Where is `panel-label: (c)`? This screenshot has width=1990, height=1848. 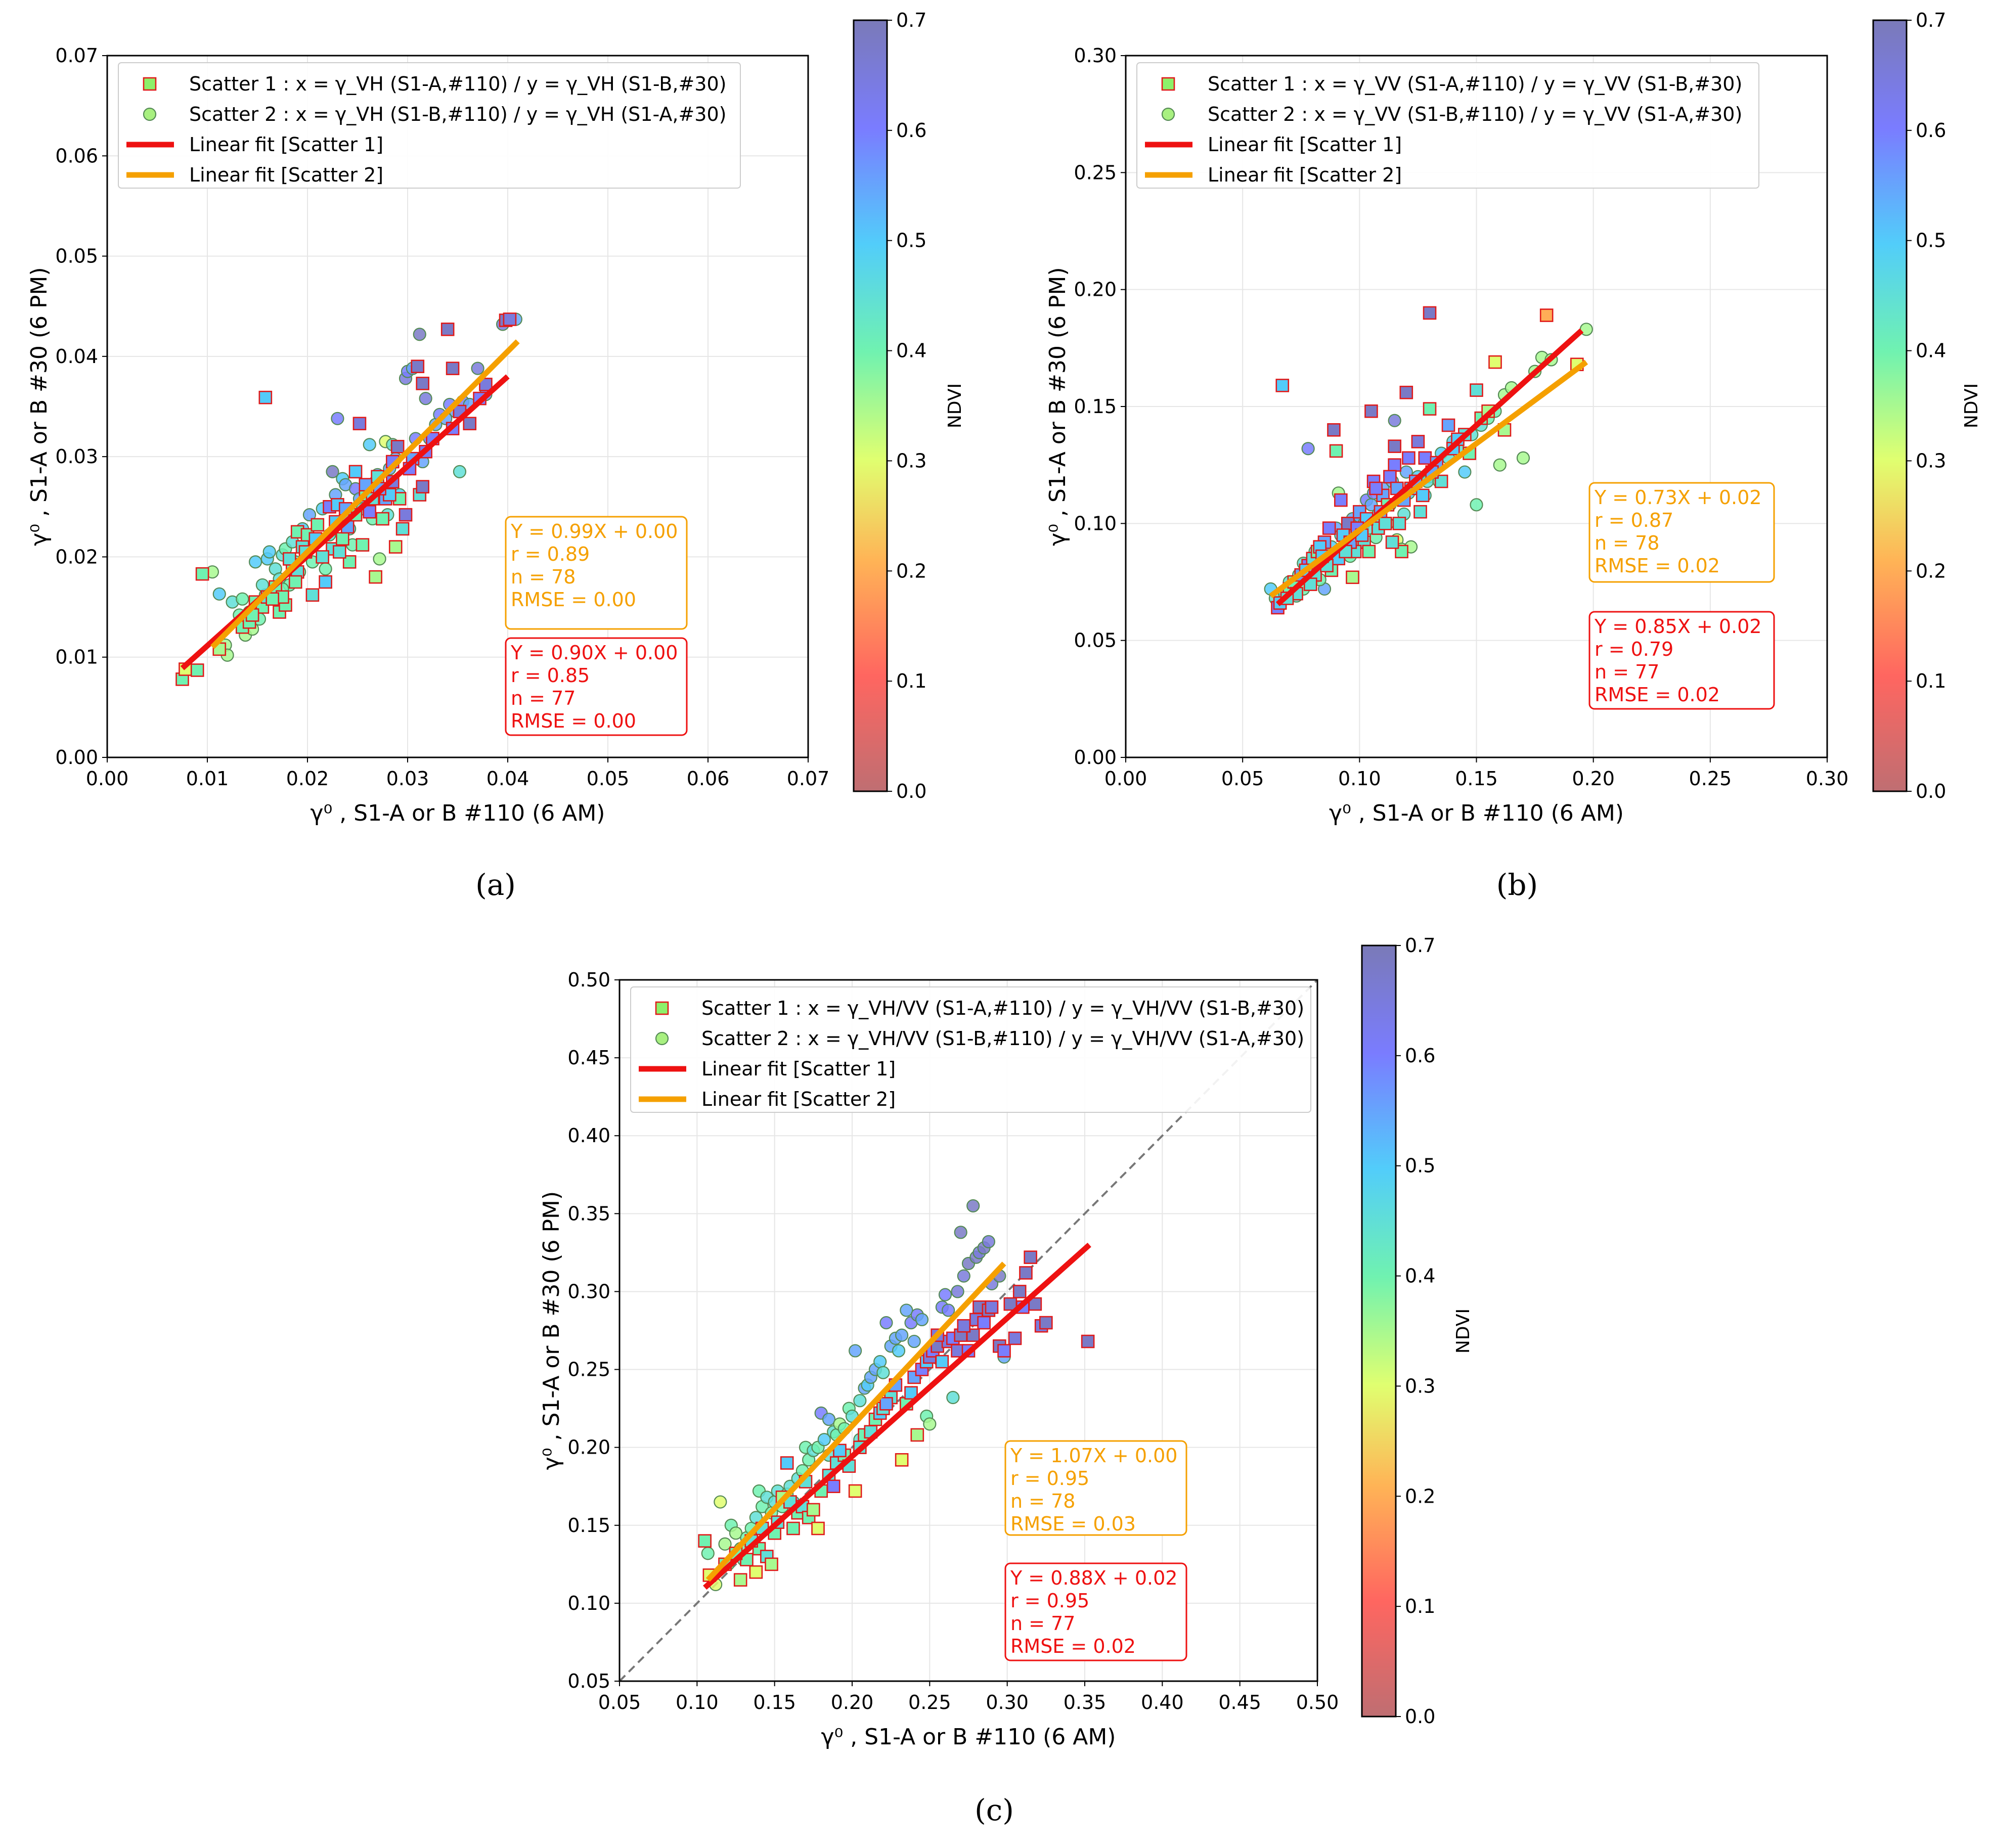
panel-label: (c) is located at coordinates (994, 1810).